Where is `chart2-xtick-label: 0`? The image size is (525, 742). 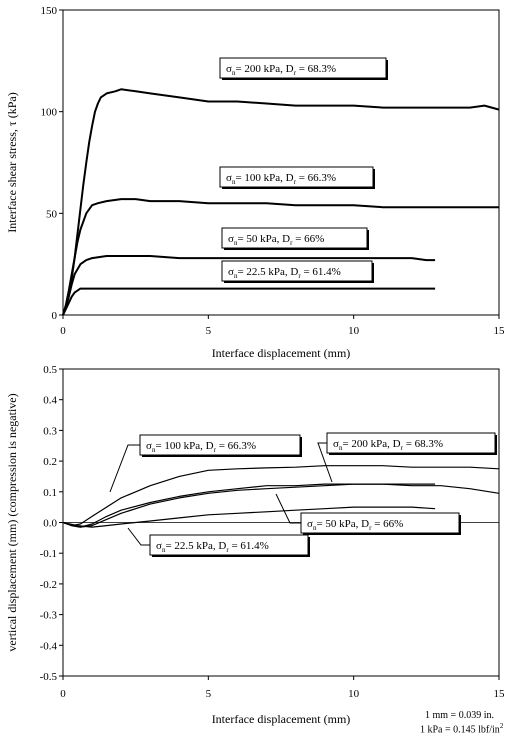
chart2-xtick-label: 0 is located at coordinates (63, 694).